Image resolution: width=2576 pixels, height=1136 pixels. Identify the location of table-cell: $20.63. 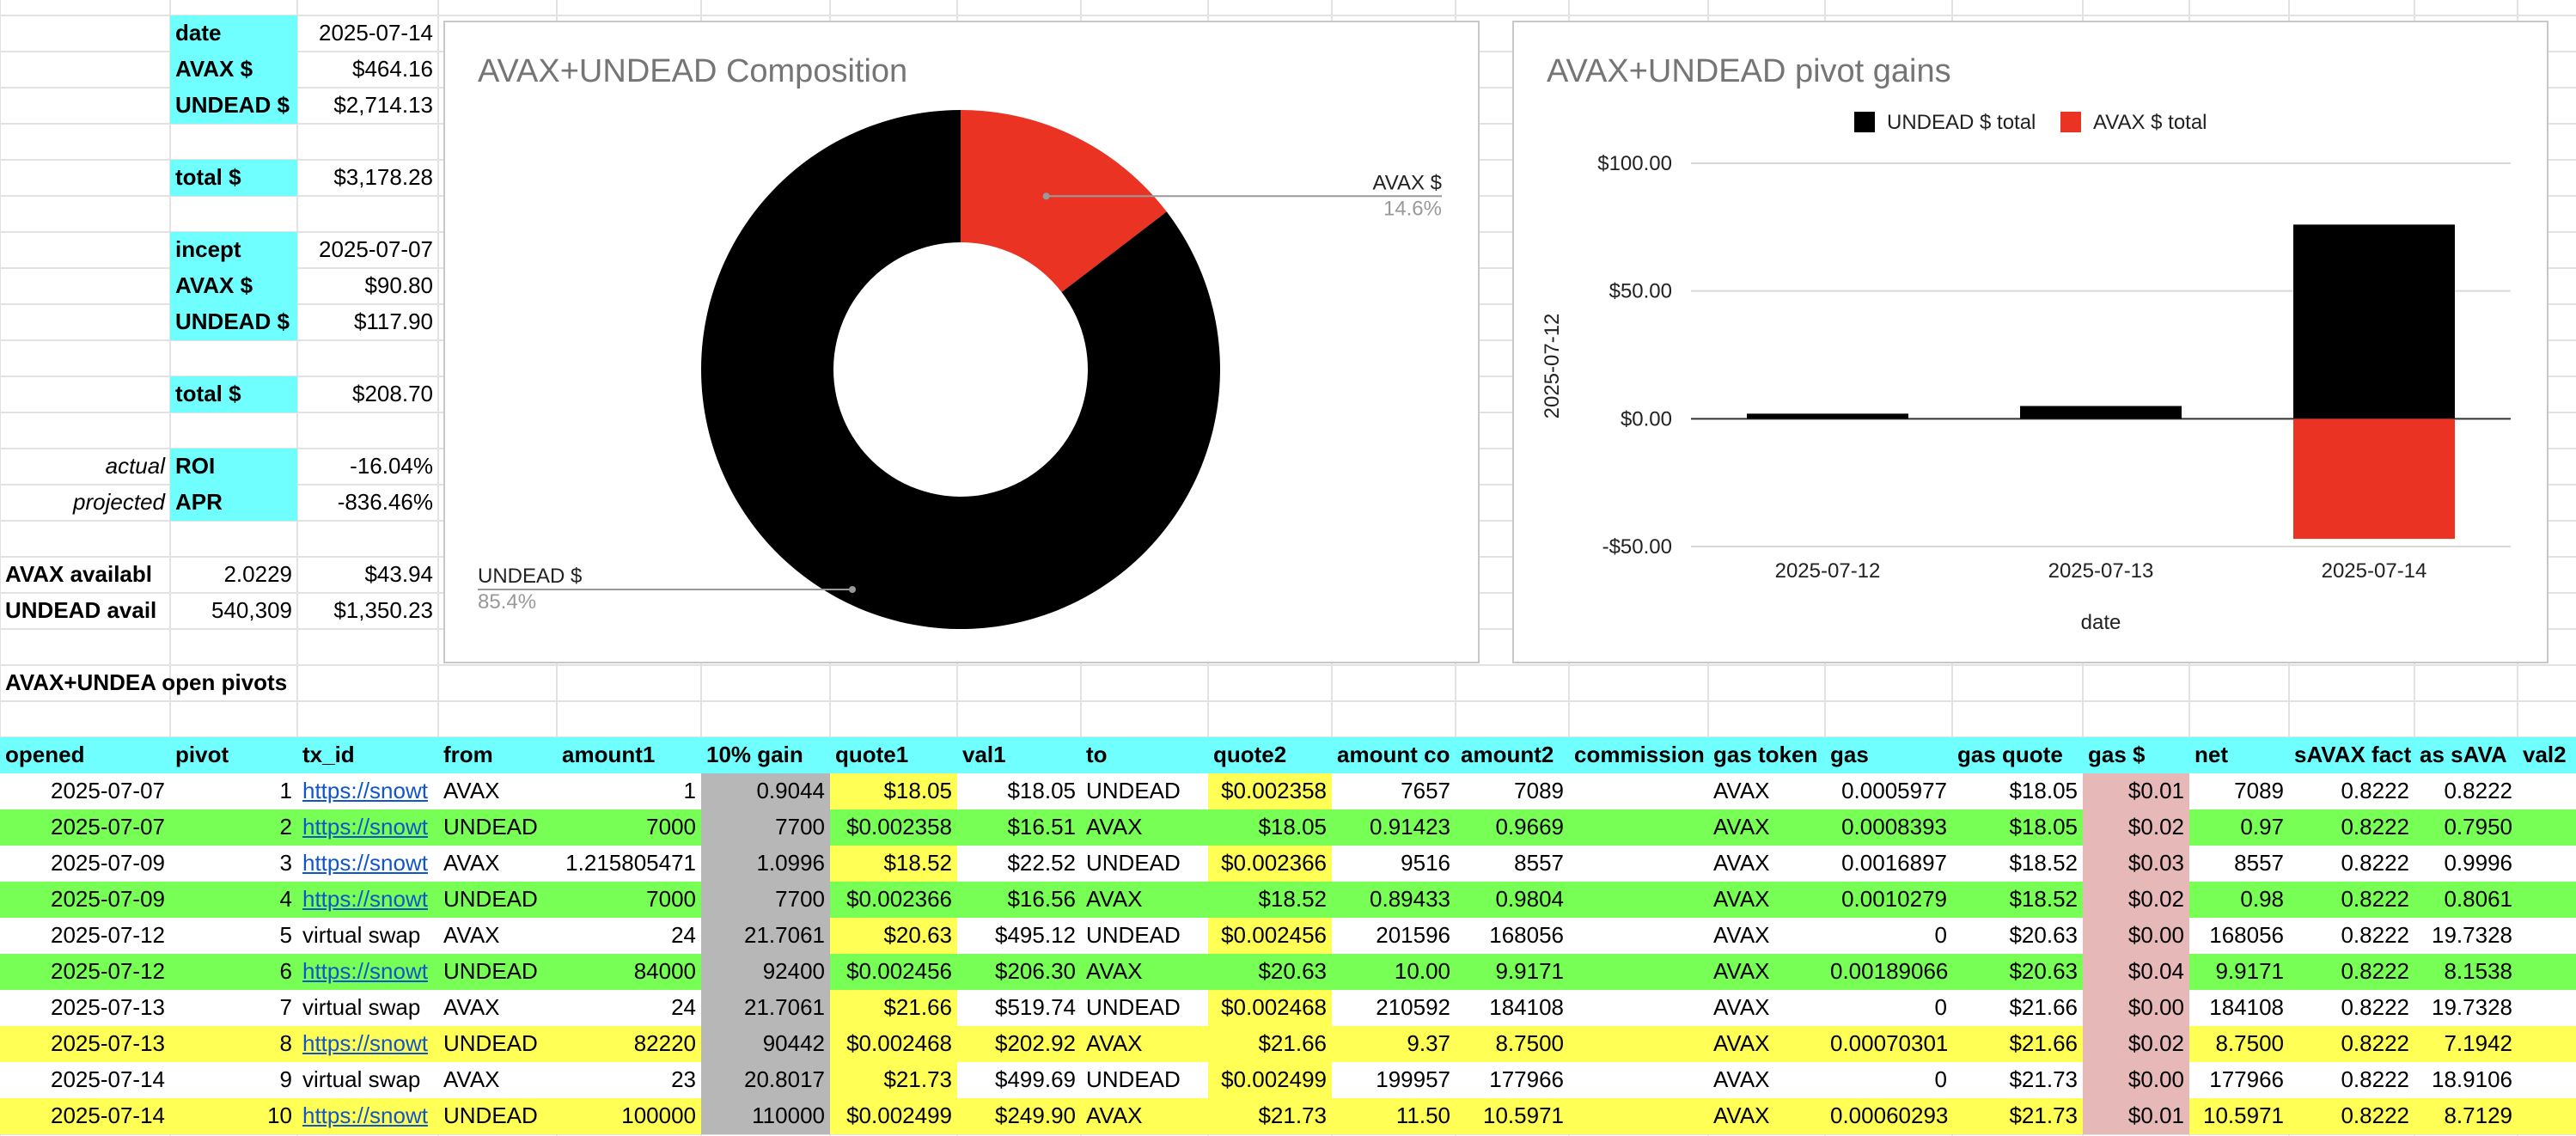
(2017, 972).